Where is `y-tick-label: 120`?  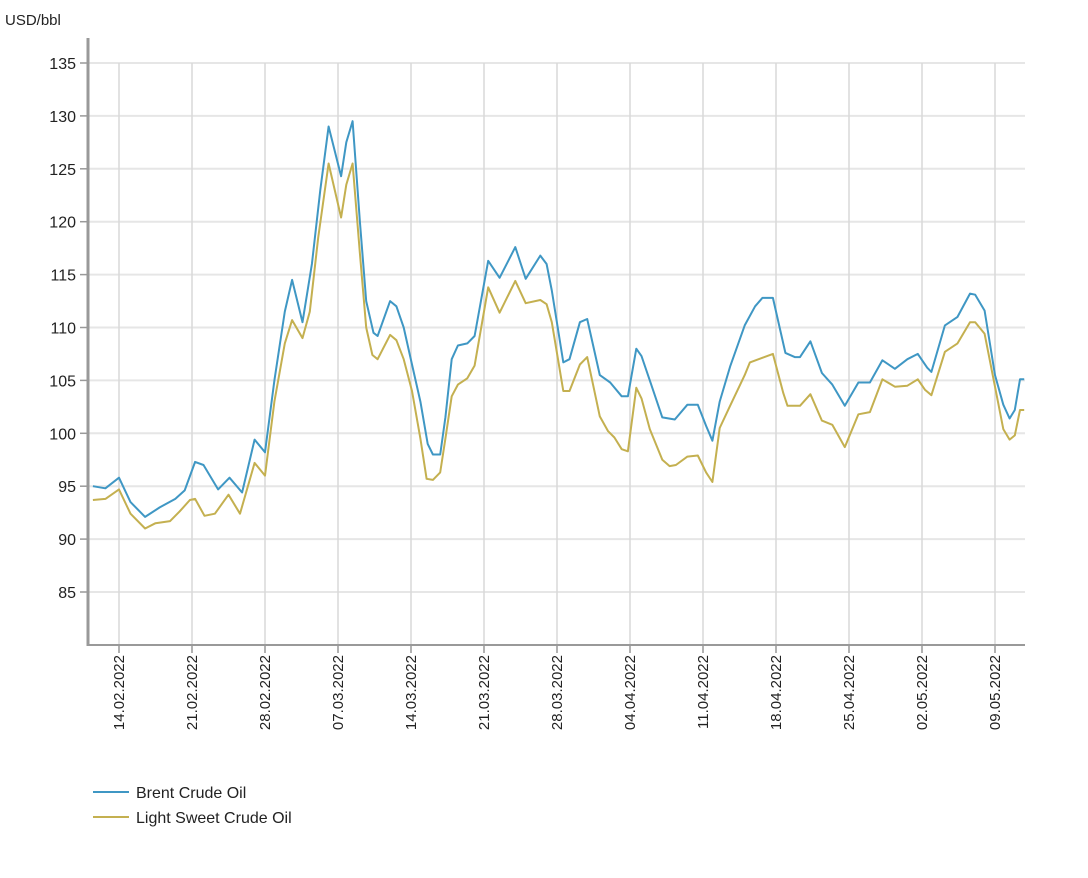
y-tick-label: 120 is located at coordinates (62, 223).